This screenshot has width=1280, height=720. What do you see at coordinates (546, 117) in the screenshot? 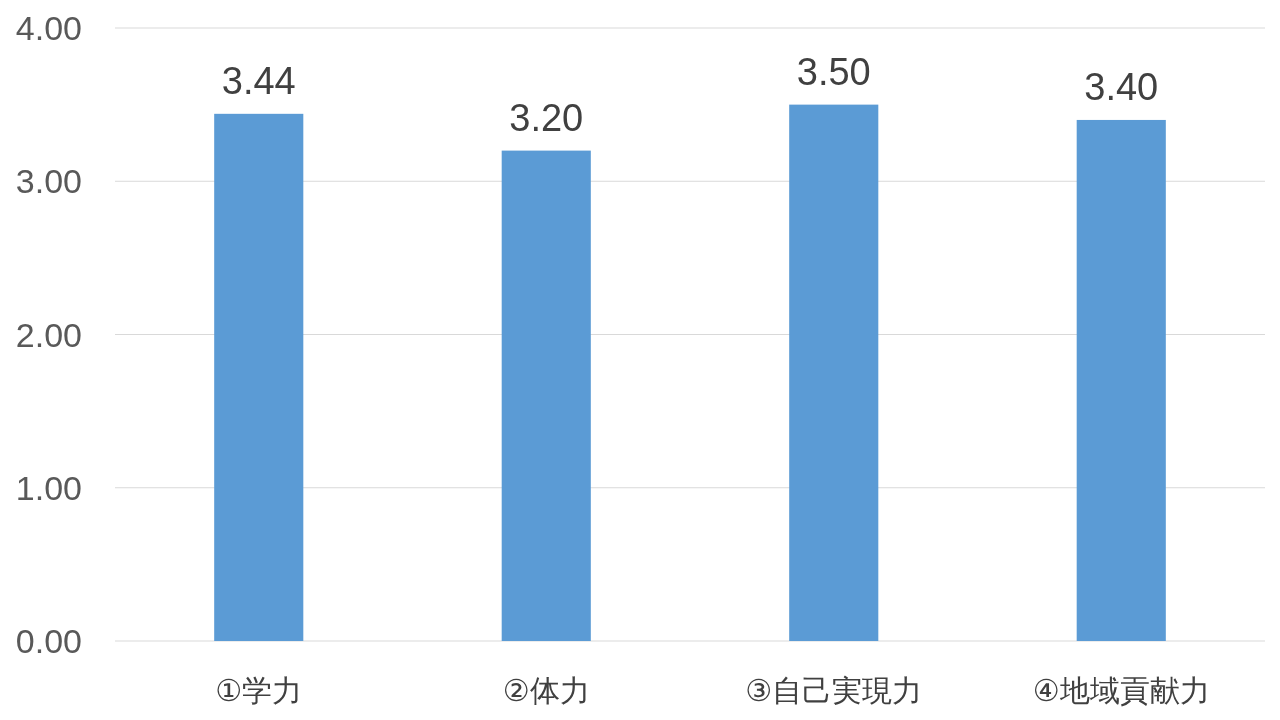
I see `data-label: 3.20` at bounding box center [546, 117].